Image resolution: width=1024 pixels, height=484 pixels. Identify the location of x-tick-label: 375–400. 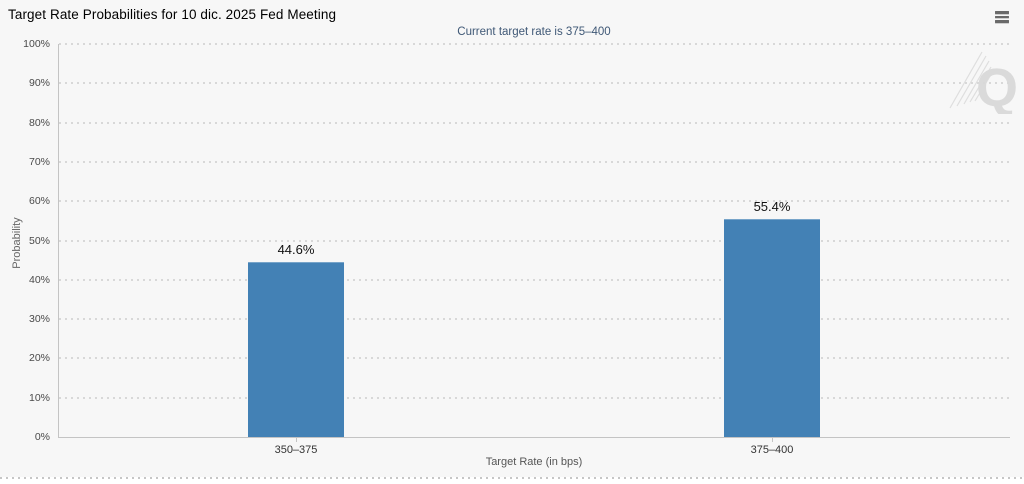
(772, 450).